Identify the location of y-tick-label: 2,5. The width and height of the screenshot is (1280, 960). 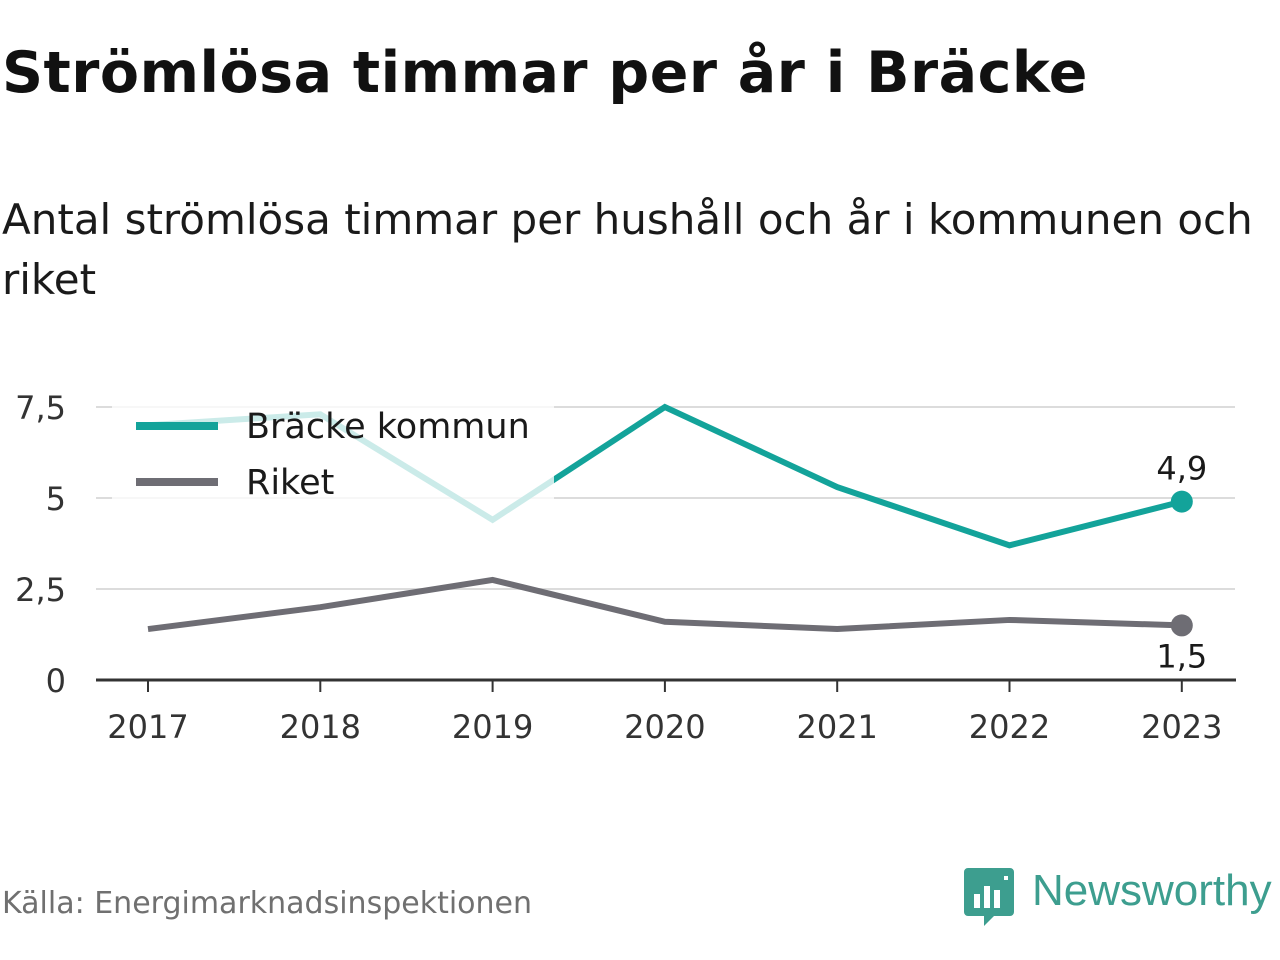
(40, 590).